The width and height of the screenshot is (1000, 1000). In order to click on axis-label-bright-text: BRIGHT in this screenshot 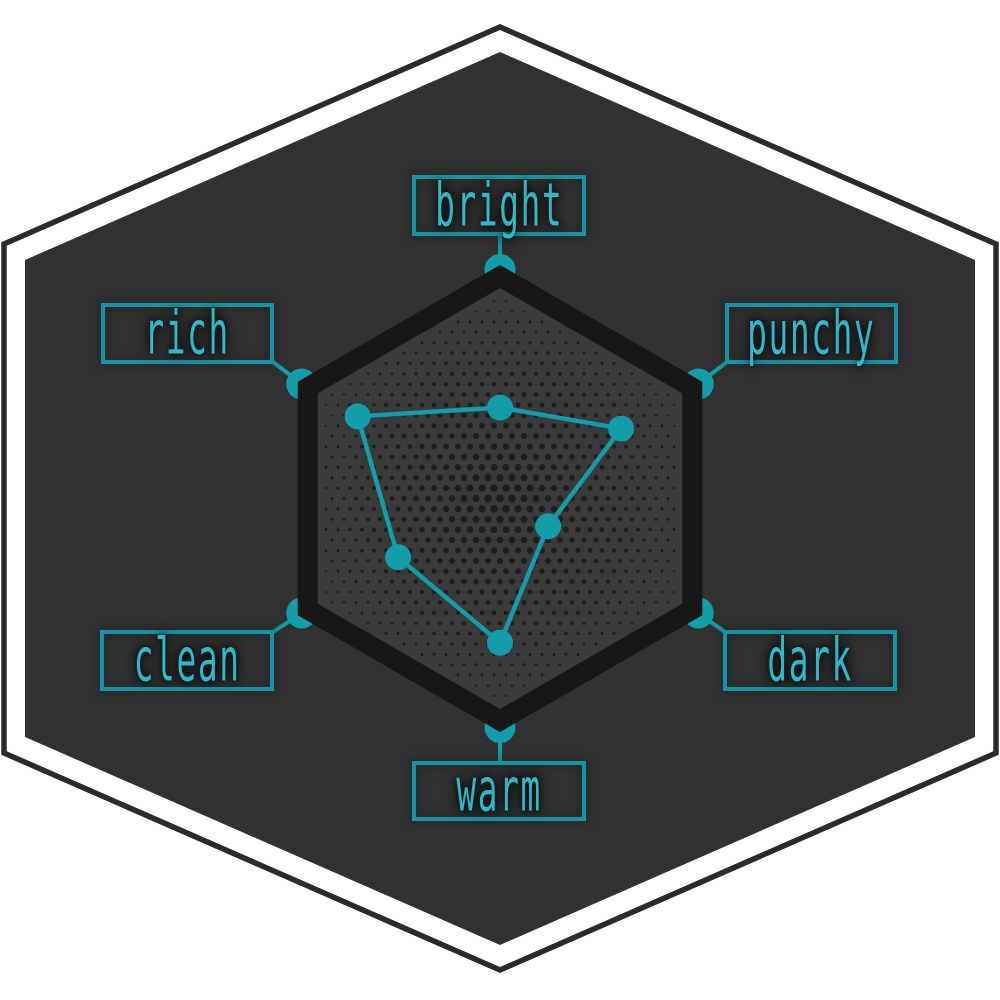, I will do `click(499, 205)`.